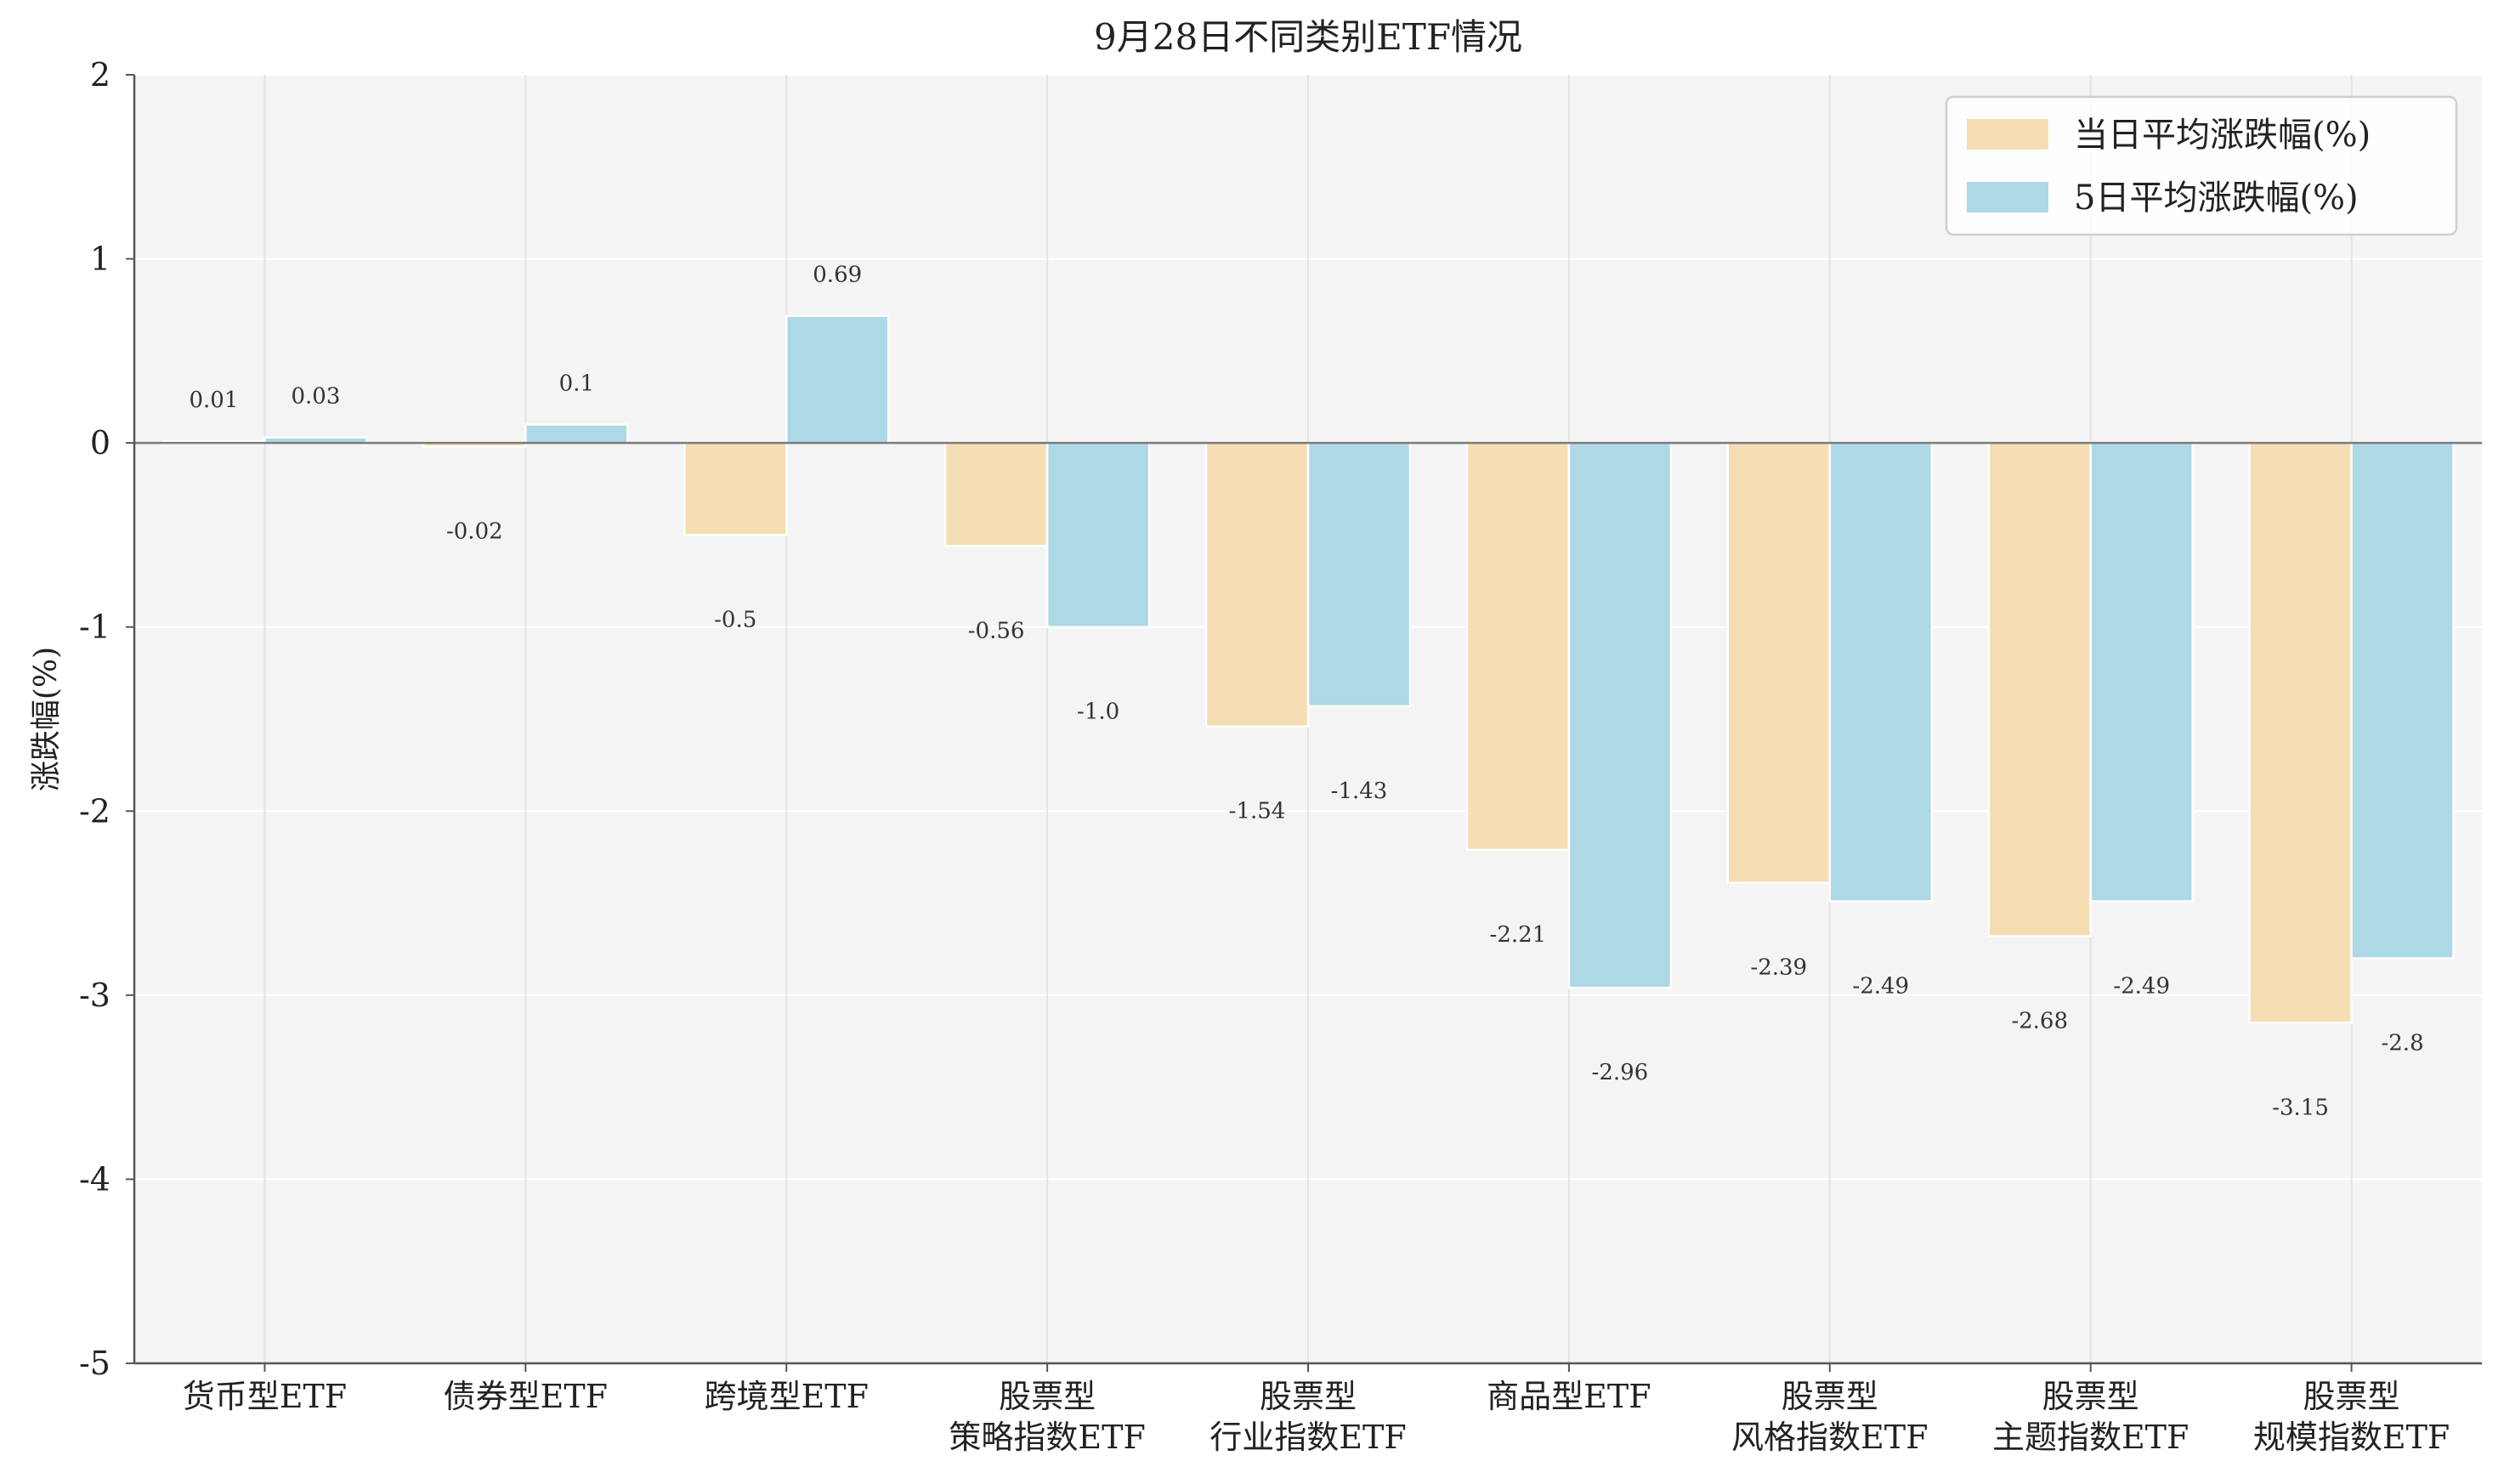 The width and height of the screenshot is (2504, 1484). I want to click on x-tick-label: 股票型行业指数ETF, so click(1308, 1417).